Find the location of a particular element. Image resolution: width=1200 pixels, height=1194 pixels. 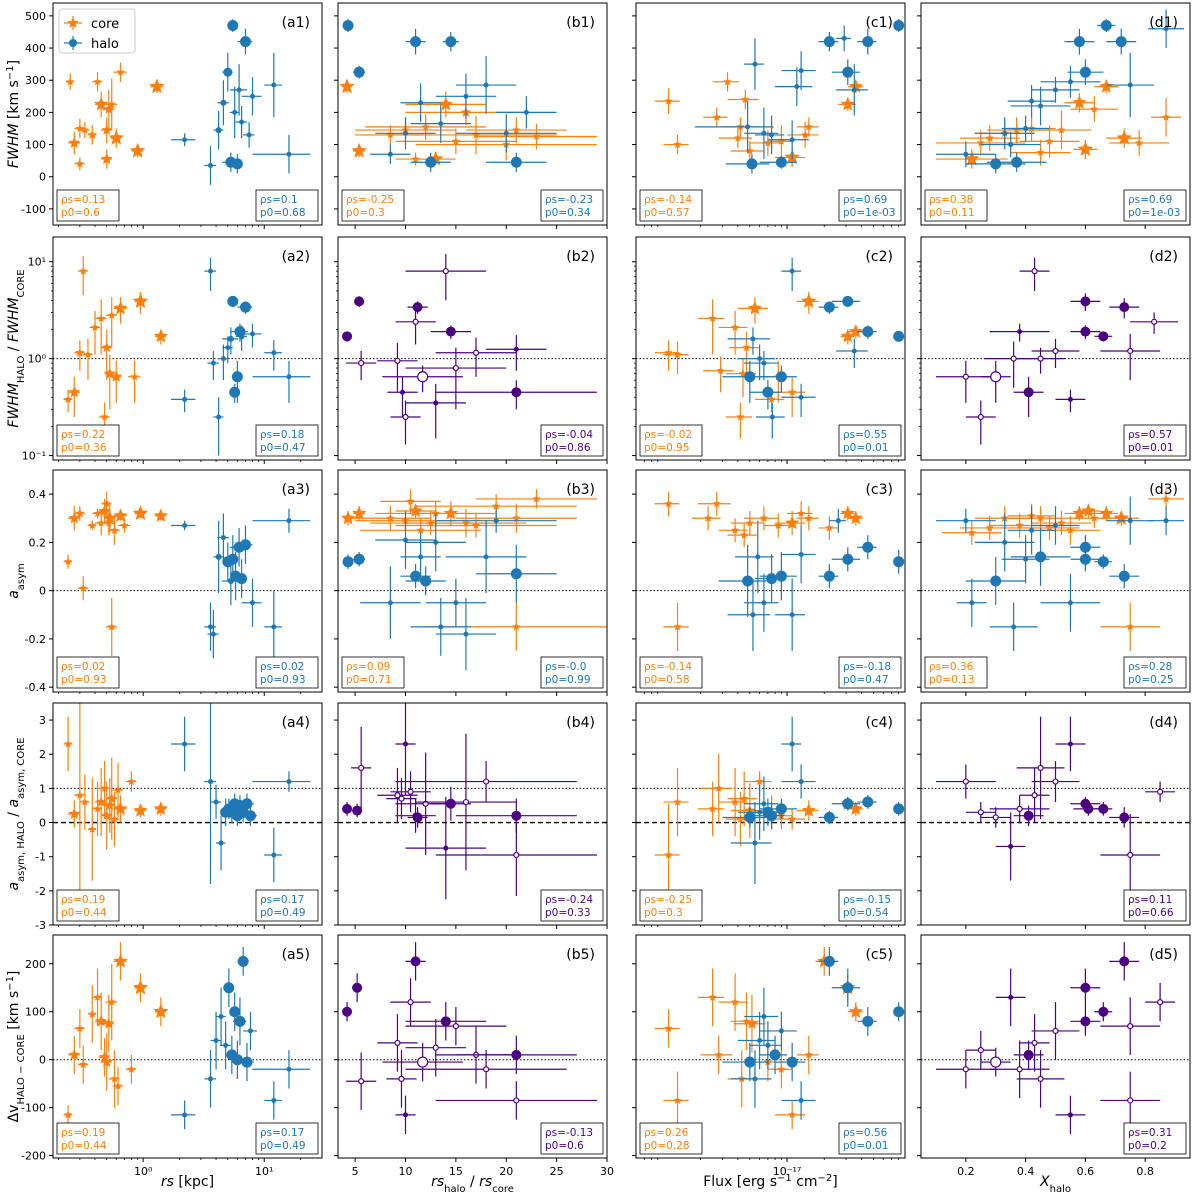

label-part: FWHM is located at coordinates (14, 405).